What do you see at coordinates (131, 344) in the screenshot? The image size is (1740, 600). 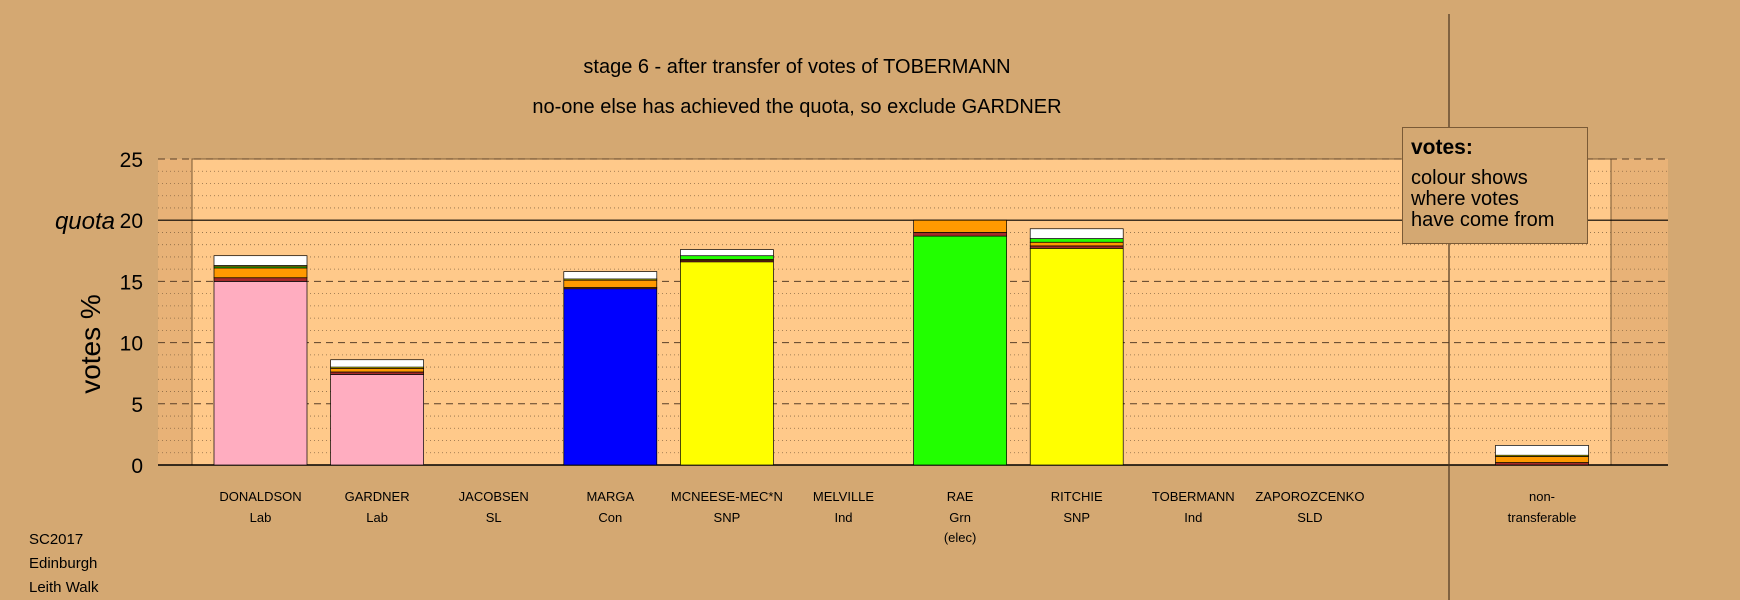 I see `y-tick-label: 10` at bounding box center [131, 344].